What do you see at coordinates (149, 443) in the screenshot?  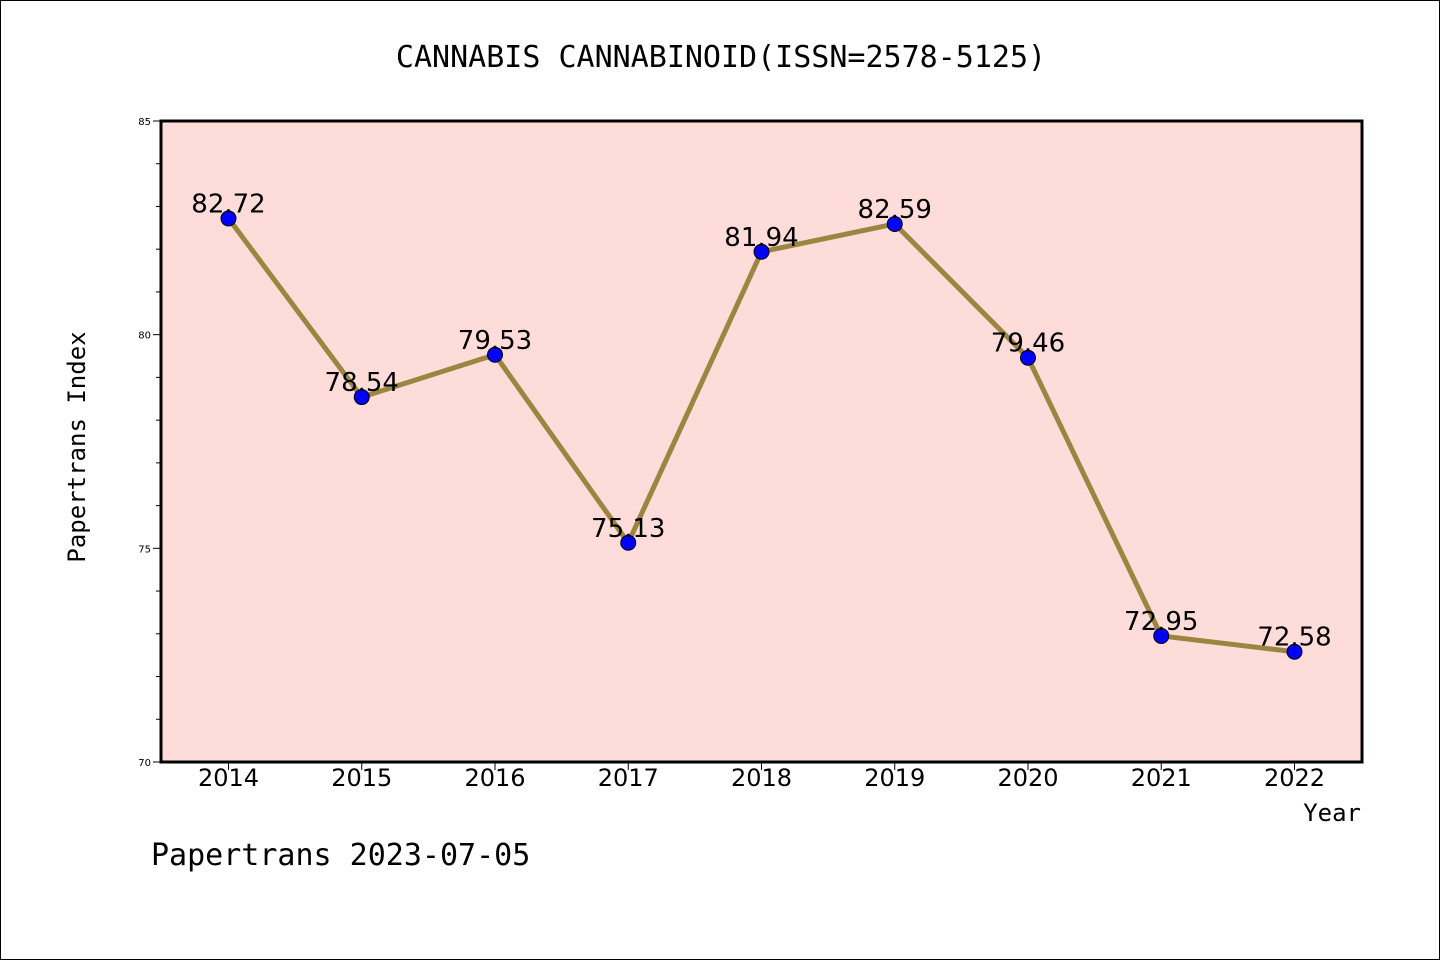 I see `y-axis: 70 75 80 85` at bounding box center [149, 443].